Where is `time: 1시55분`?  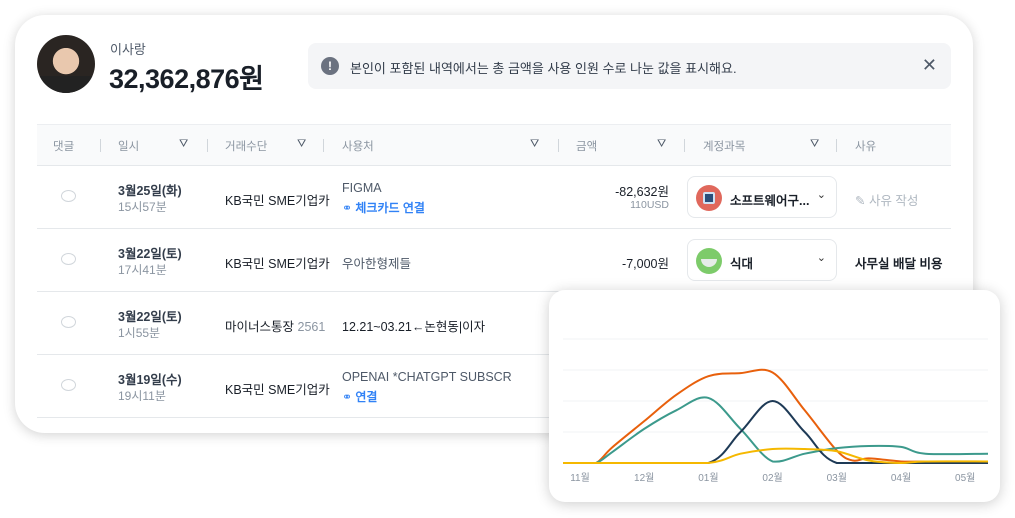 time: 1시55분 is located at coordinates (139, 333).